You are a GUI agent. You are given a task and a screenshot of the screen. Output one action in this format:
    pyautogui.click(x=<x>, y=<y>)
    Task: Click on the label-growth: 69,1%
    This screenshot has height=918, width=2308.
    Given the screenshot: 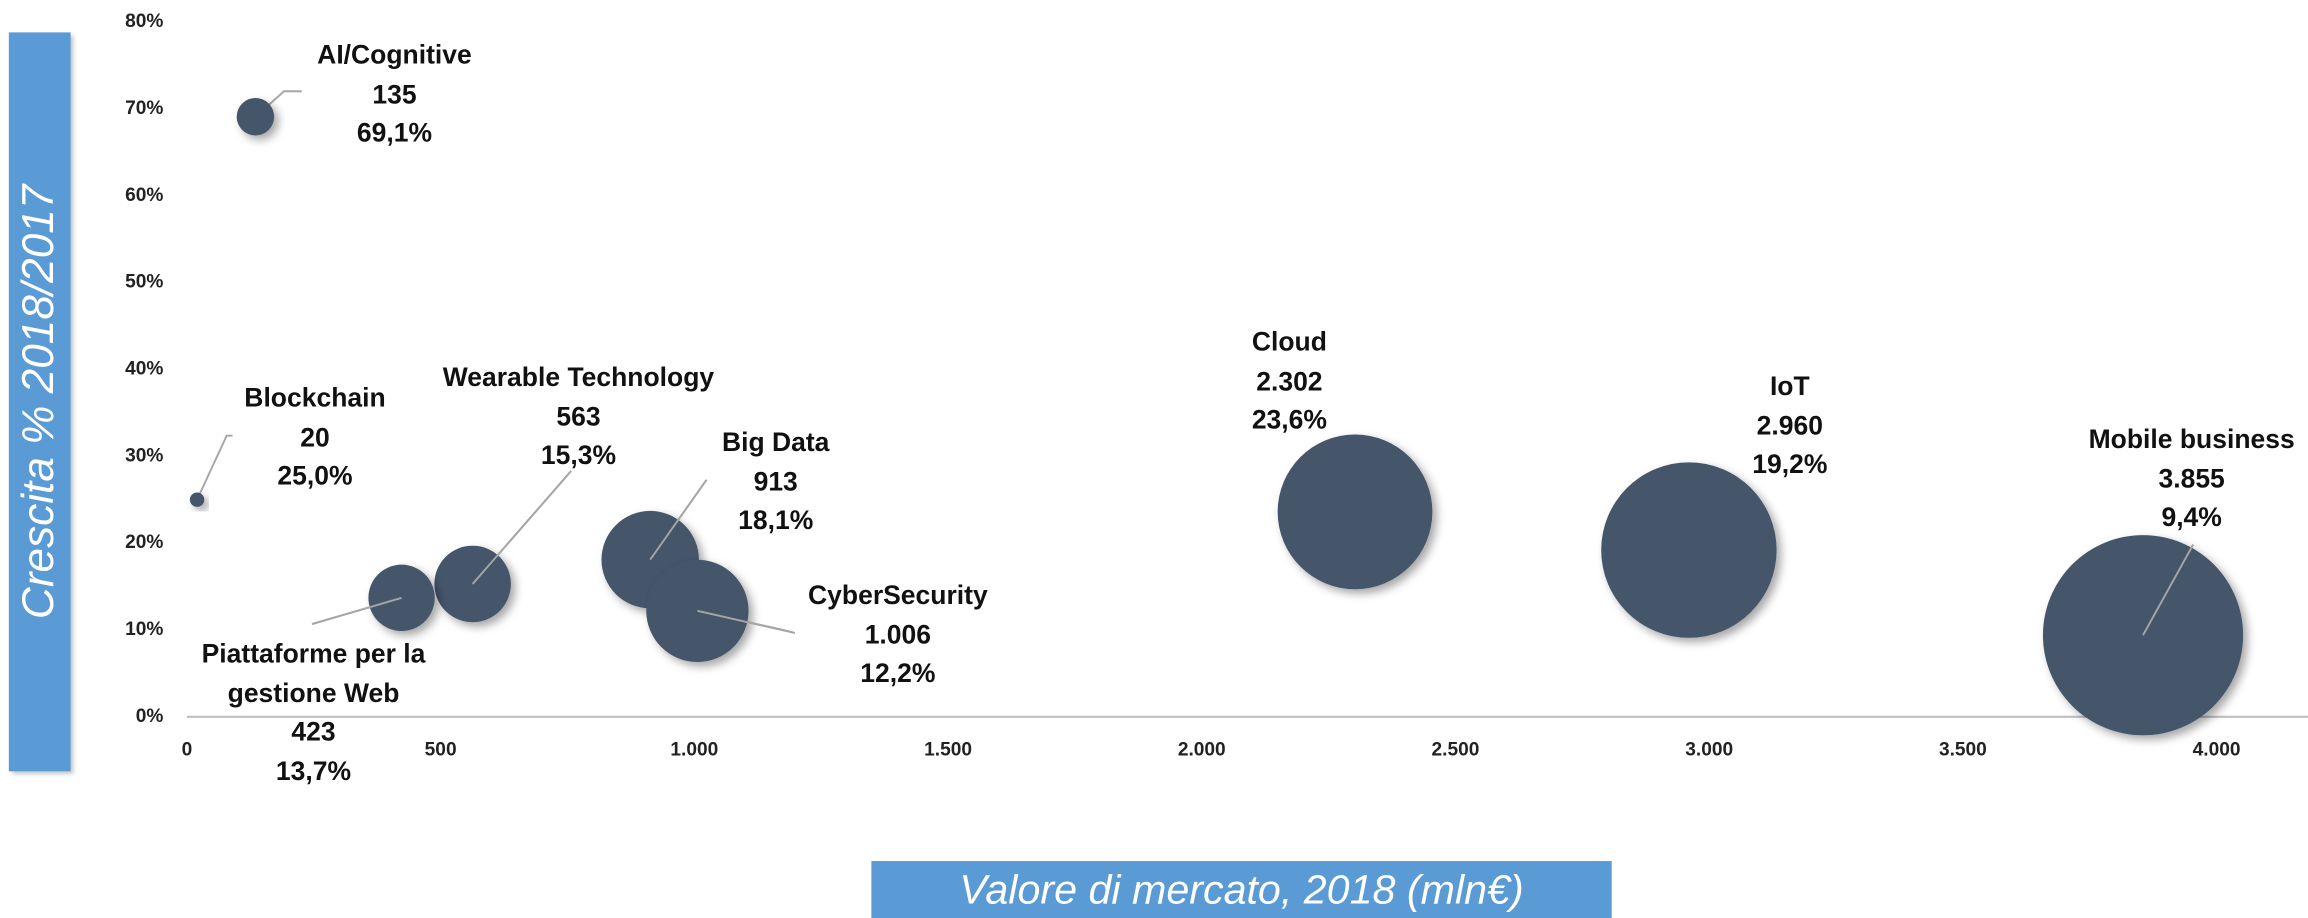 What is the action you would take?
    pyautogui.click(x=394, y=133)
    